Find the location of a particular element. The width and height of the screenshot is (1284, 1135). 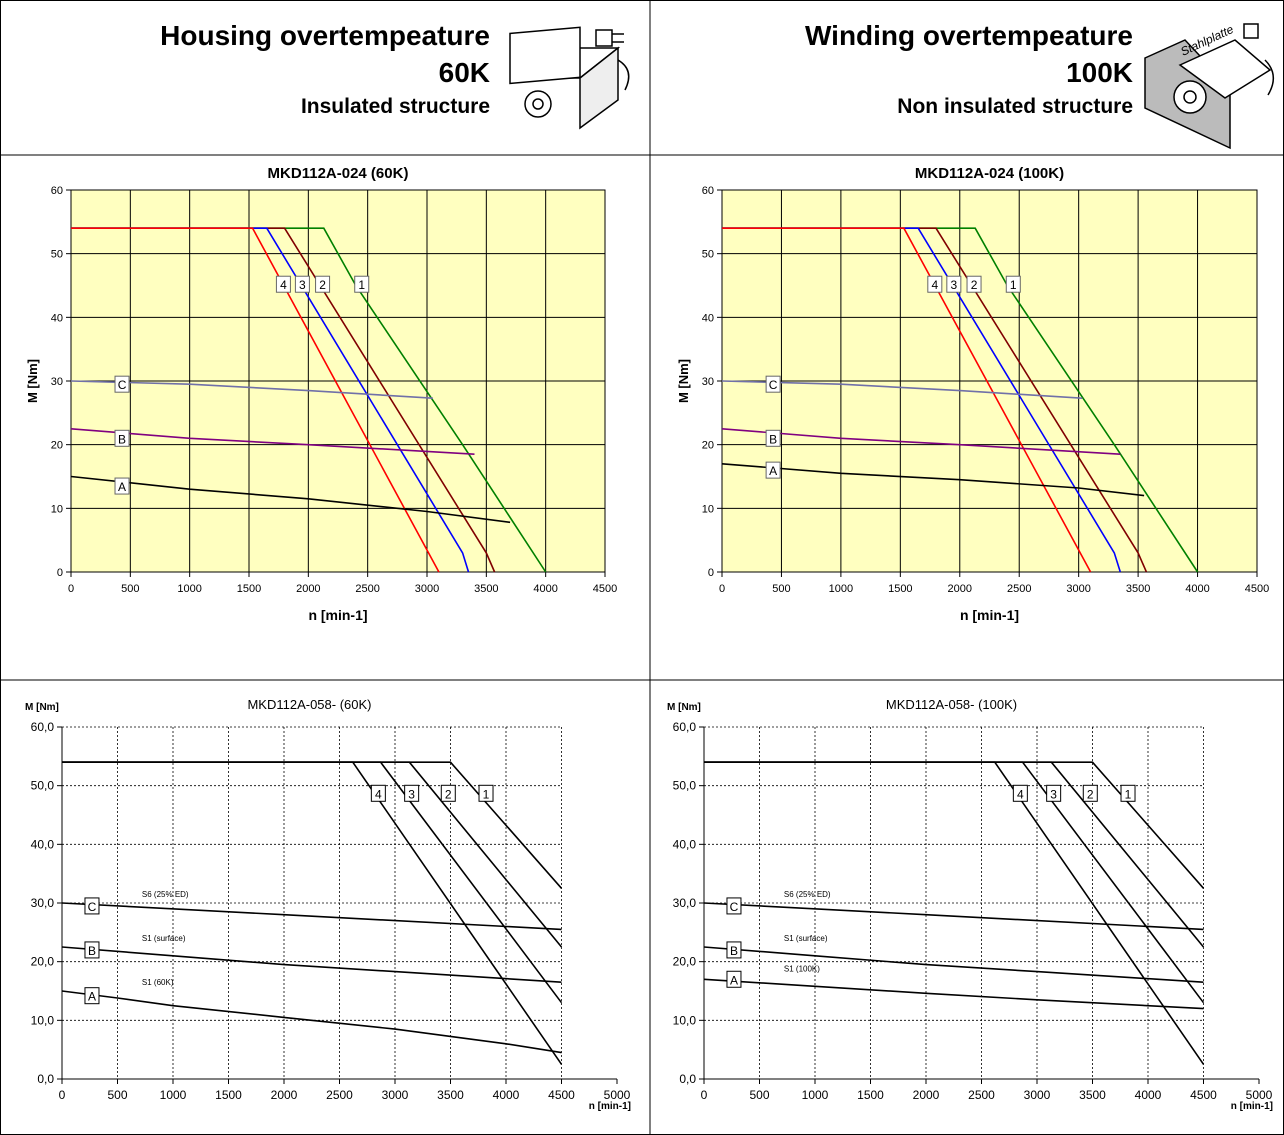

motor-icon is located at coordinates (569, 78).